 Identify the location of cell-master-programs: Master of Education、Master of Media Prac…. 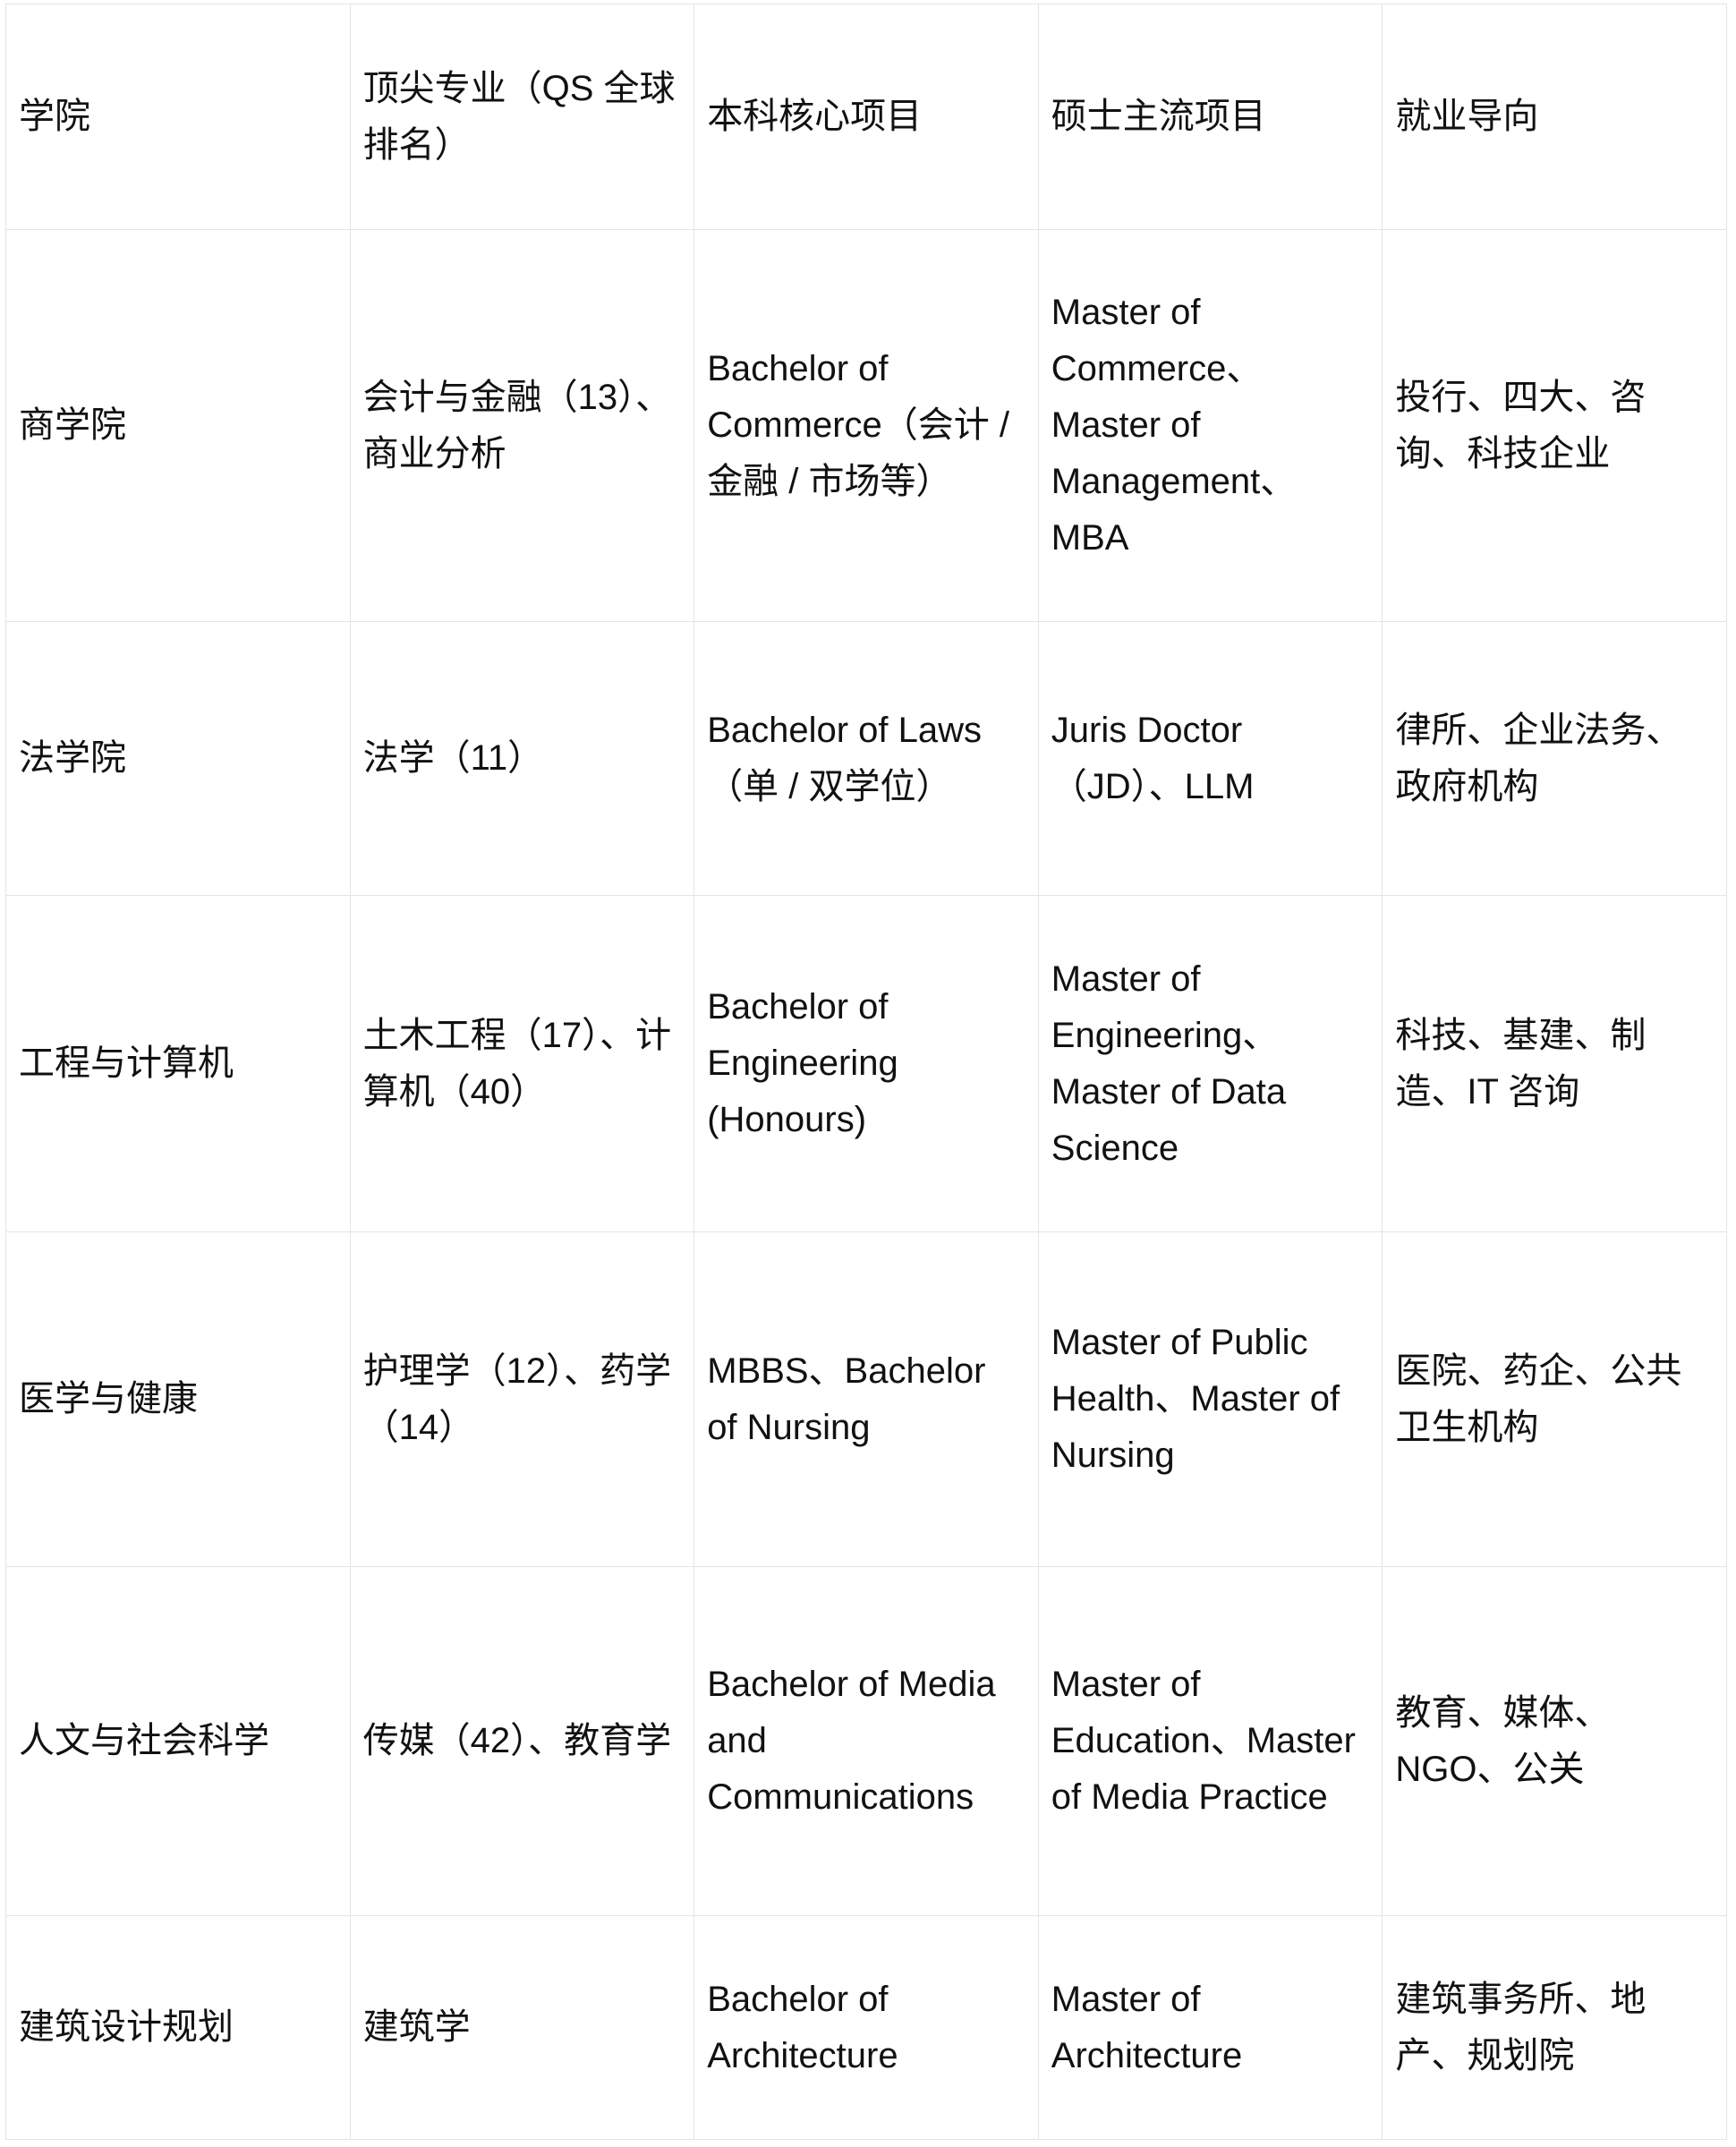
(1210, 1741).